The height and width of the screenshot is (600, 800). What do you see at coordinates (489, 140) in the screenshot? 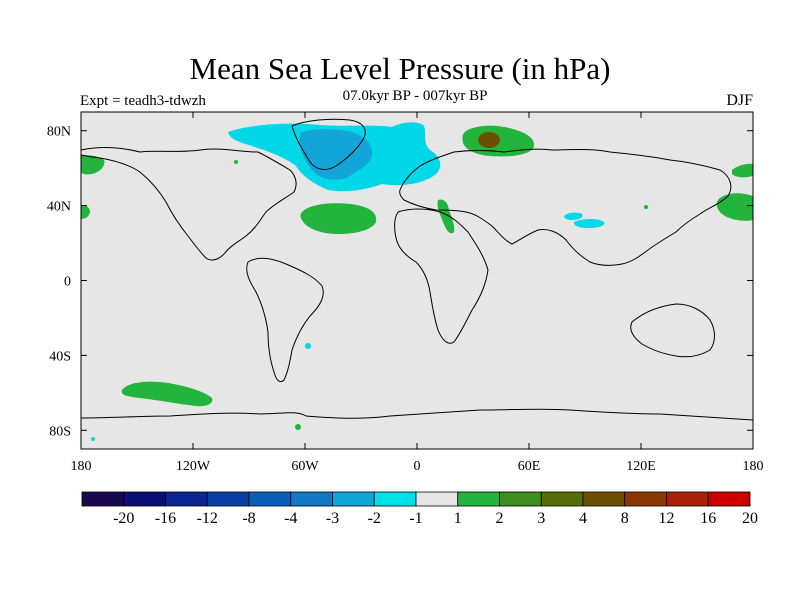
I see `barents-sea-core-positive` at bounding box center [489, 140].